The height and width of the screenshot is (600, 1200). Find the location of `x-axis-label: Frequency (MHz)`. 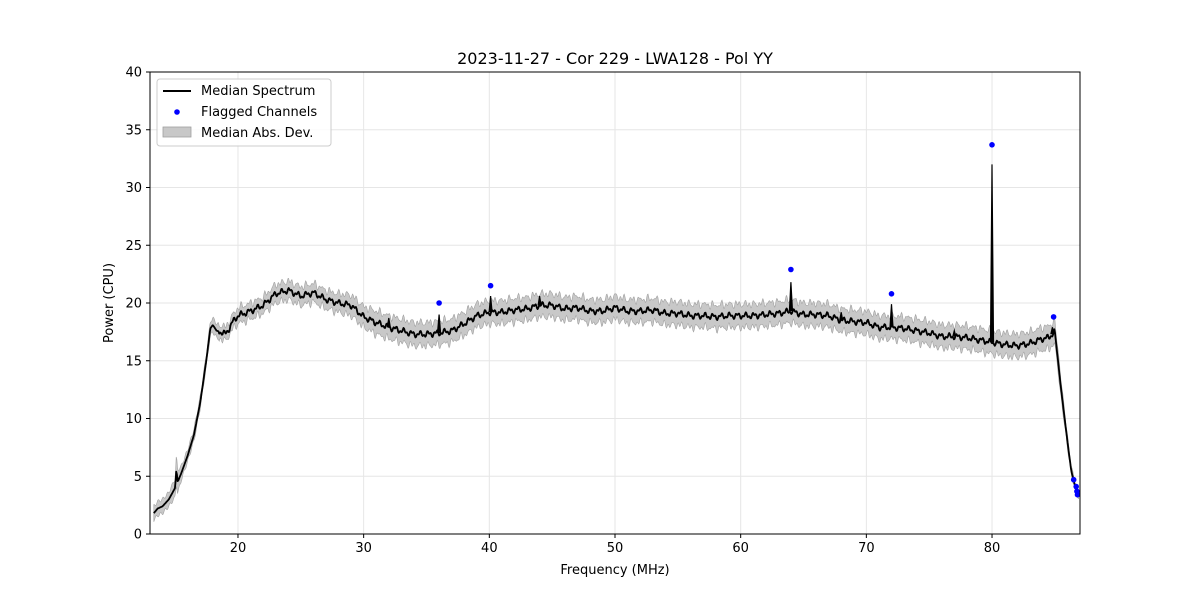

x-axis-label: Frequency (MHz) is located at coordinates (614, 570).